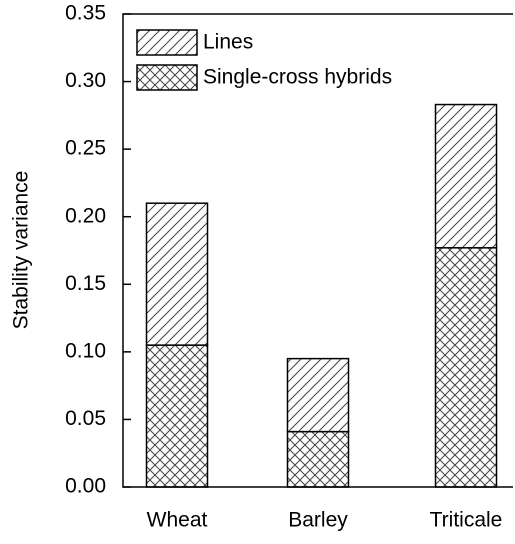  Describe the element at coordinates (85, 486) in the screenshot. I see `y-tick-label: 0.00` at that location.